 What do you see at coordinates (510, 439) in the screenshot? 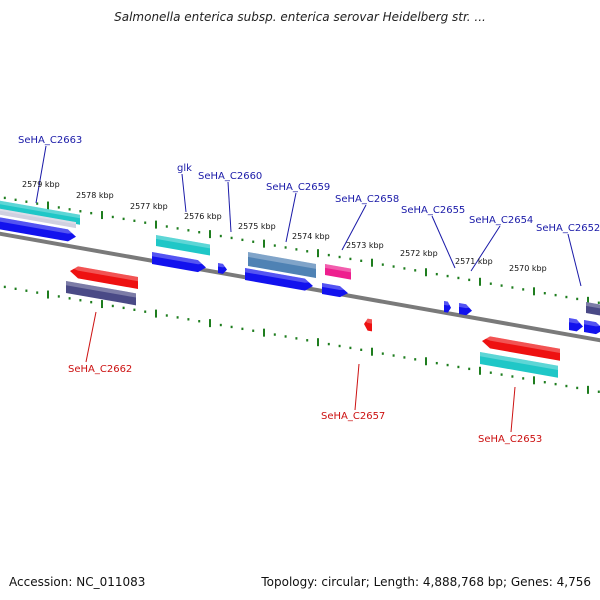
I see `gene-label-rev: SeHA_C2653` at bounding box center [510, 439].